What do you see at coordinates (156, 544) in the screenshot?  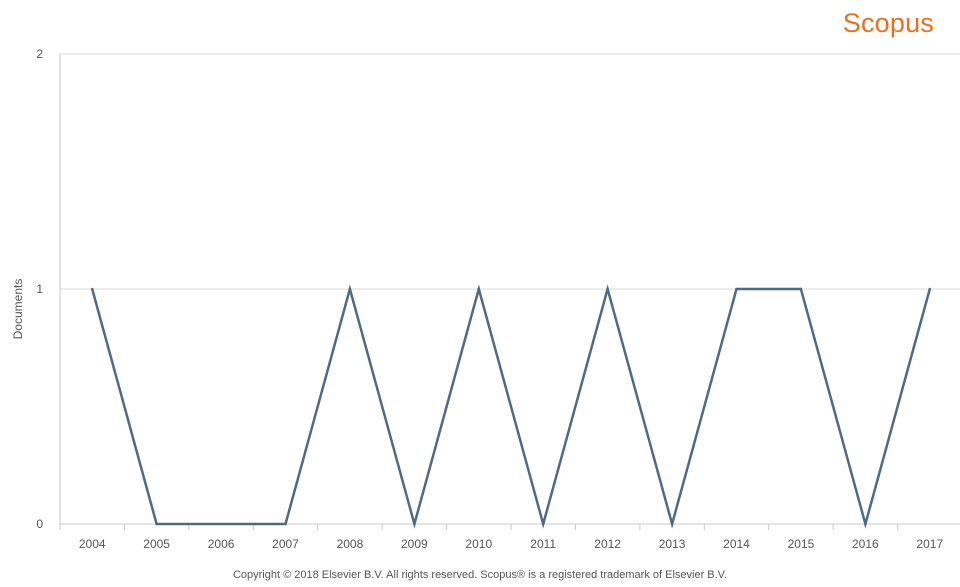 I see `x-tick-label-2005: 2005` at bounding box center [156, 544].